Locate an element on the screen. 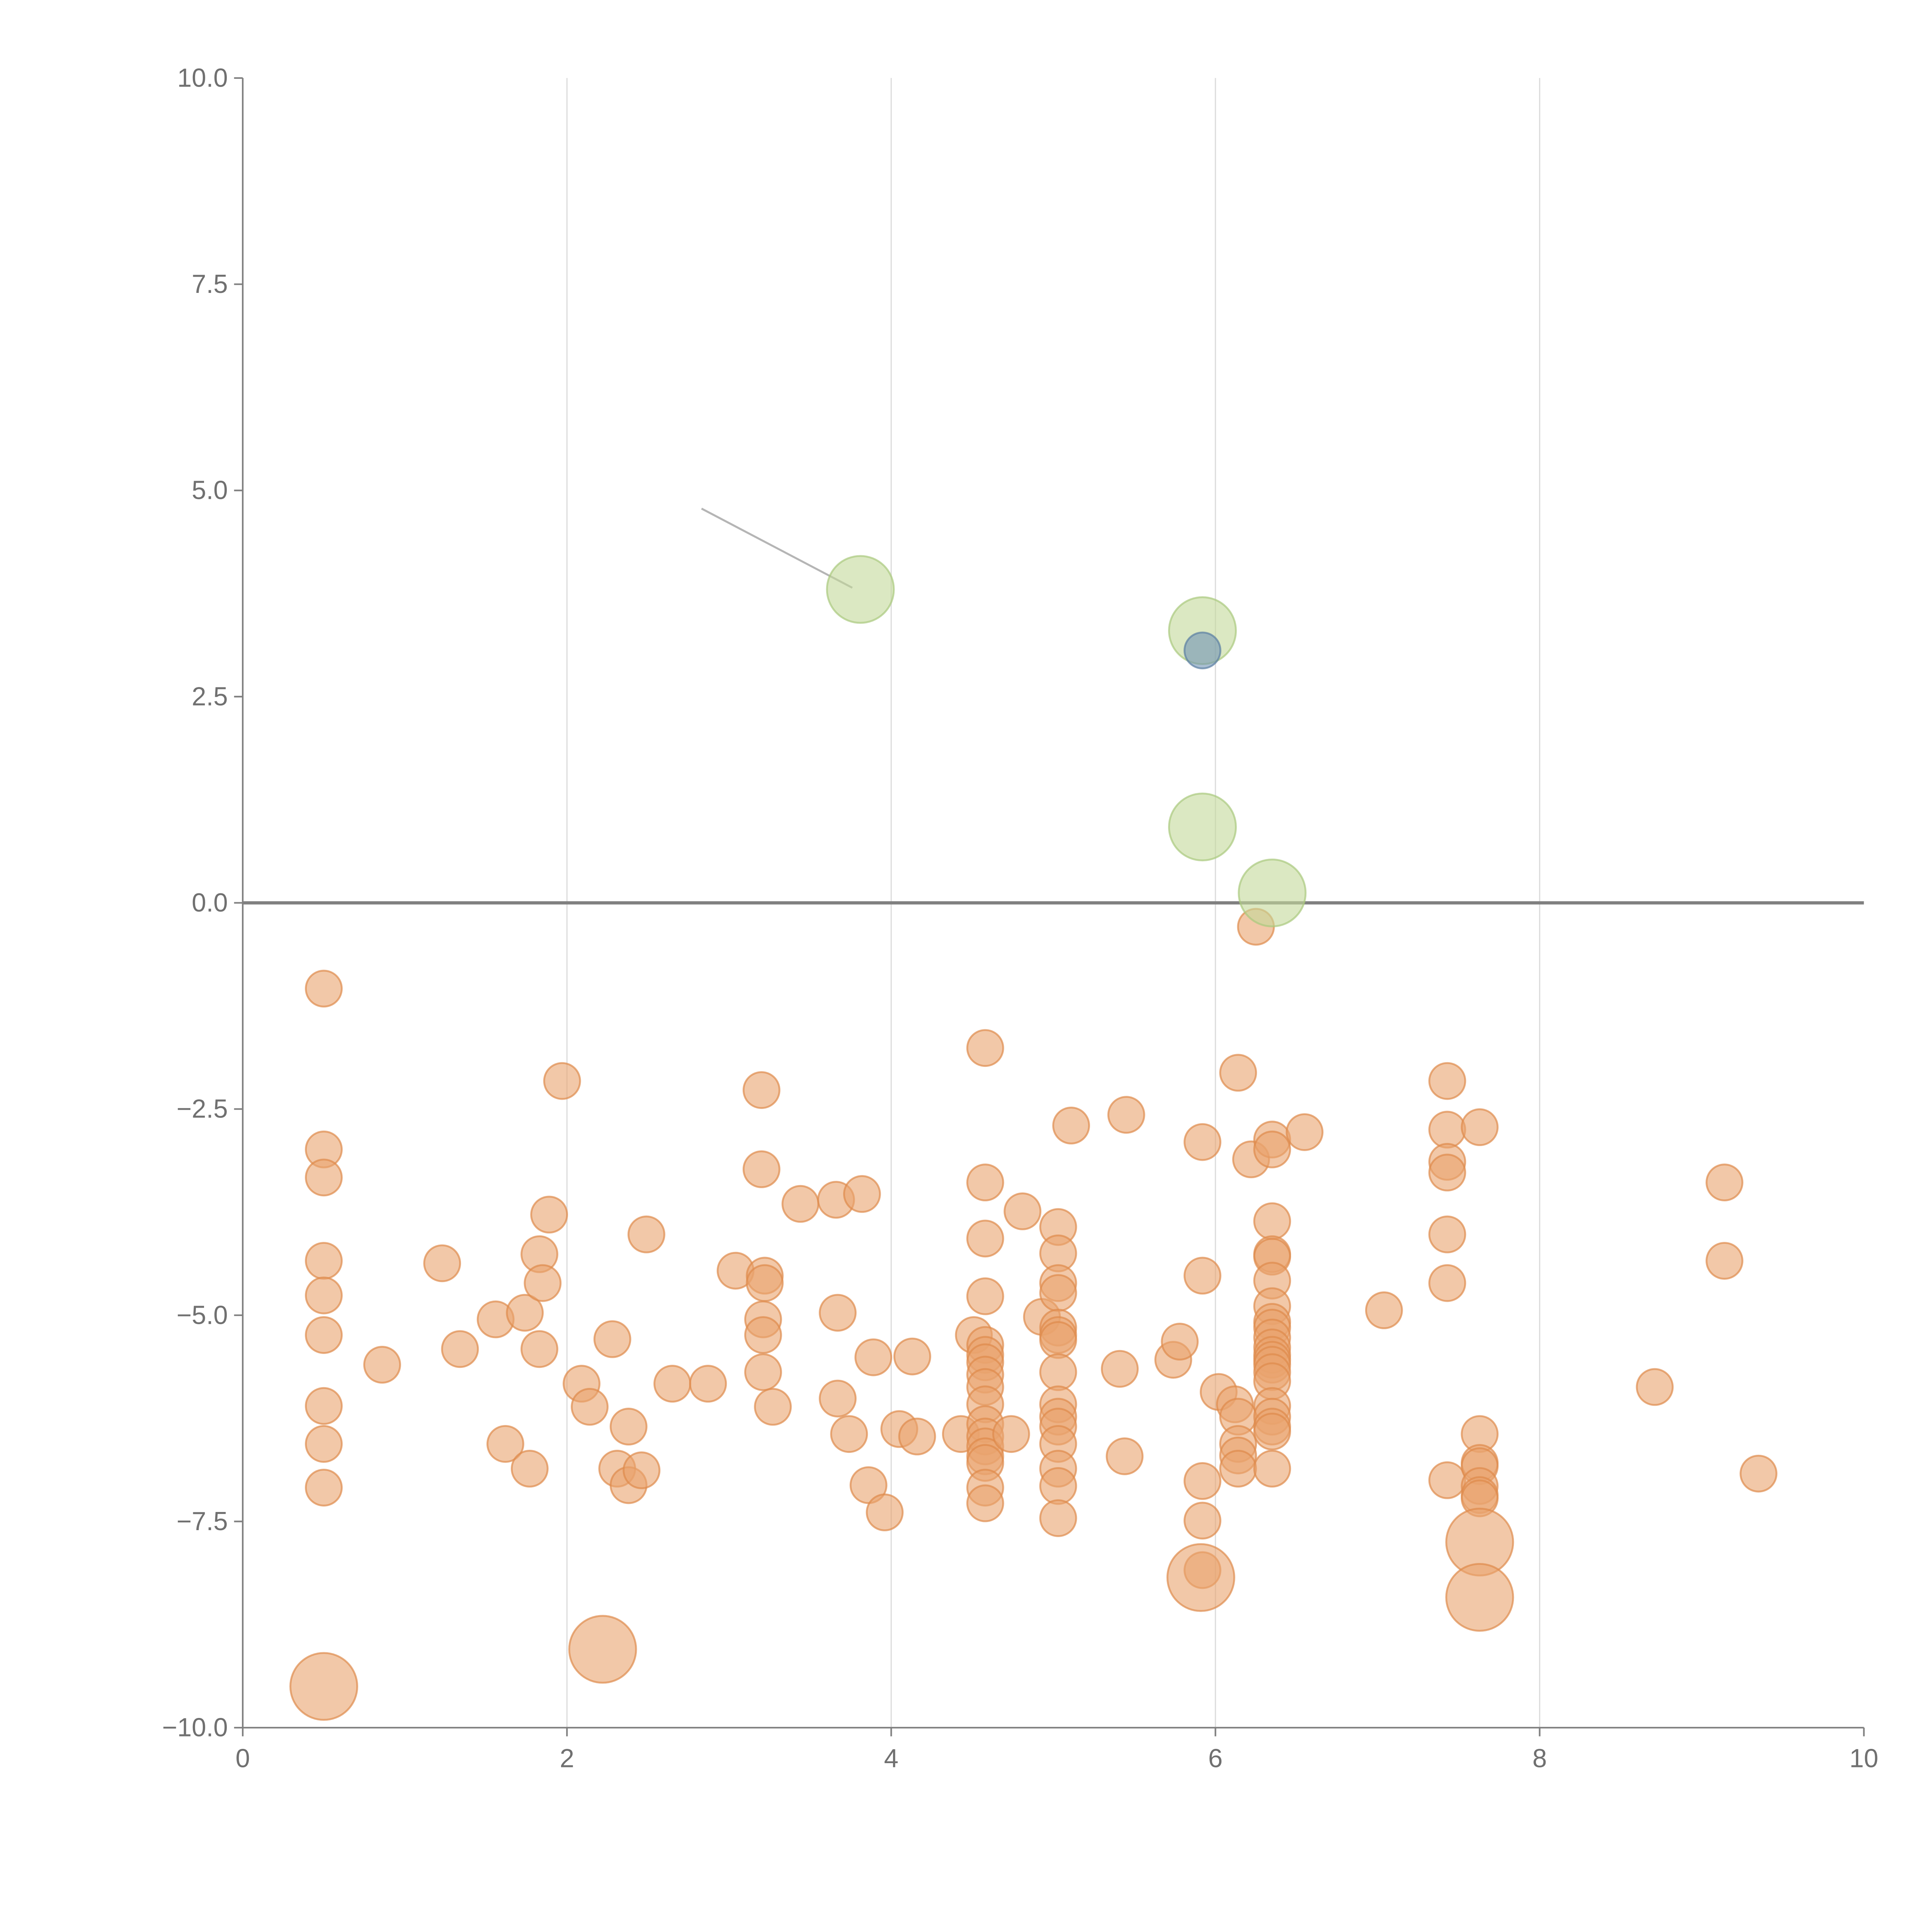  y-tick-label: −10.0 is located at coordinates (195, 1728).